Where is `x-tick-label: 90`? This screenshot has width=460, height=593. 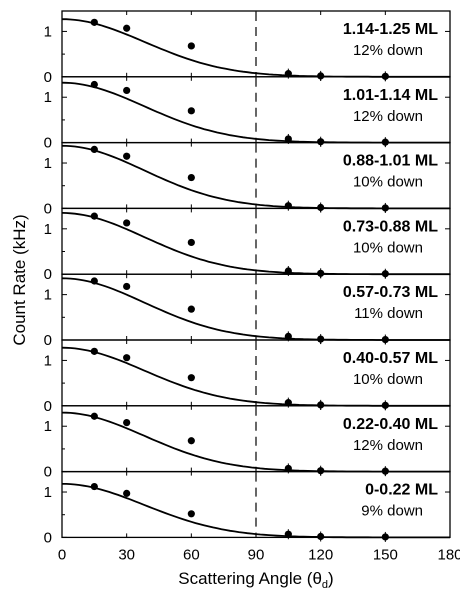 x-tick-label: 90 is located at coordinates (256, 554).